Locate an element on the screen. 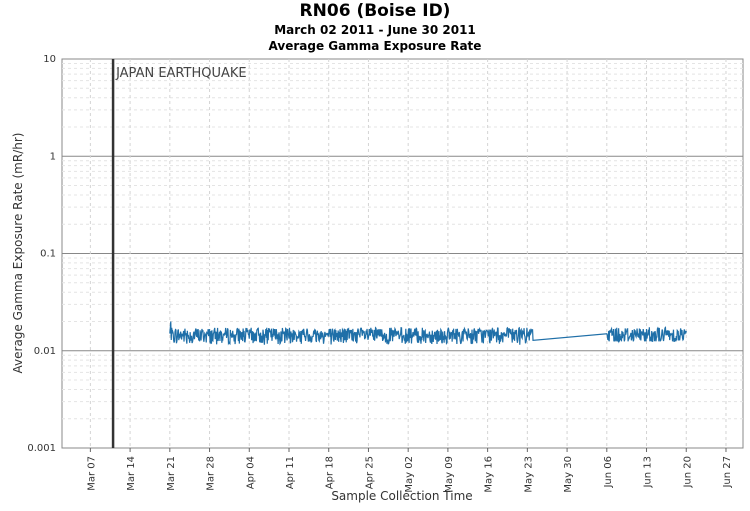 The height and width of the screenshot is (511, 750). y-tick-label: 10 is located at coordinates (49, 59).